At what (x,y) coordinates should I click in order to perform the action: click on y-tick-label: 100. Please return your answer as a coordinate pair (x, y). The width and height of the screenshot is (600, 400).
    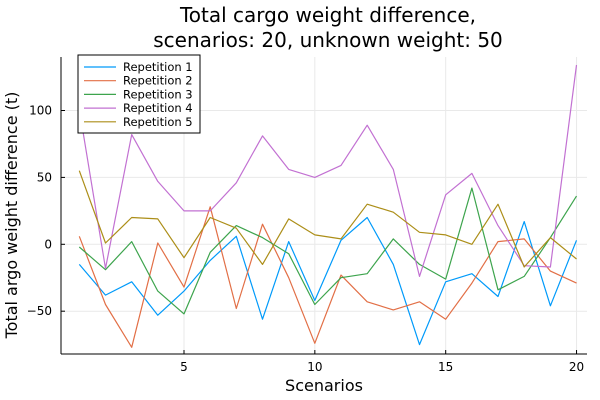
    Looking at the image, I should click on (40, 111).